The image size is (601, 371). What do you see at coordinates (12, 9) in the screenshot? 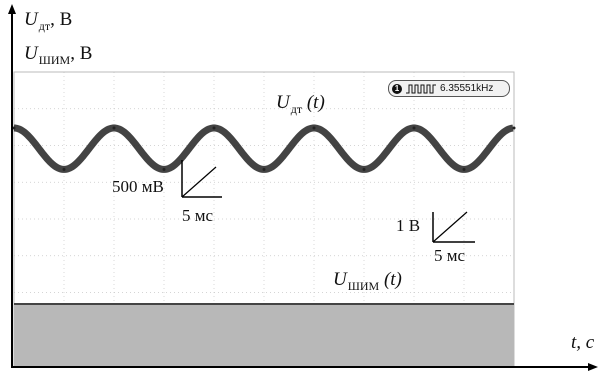
I see `y-axis-arrow` at bounding box center [12, 9].